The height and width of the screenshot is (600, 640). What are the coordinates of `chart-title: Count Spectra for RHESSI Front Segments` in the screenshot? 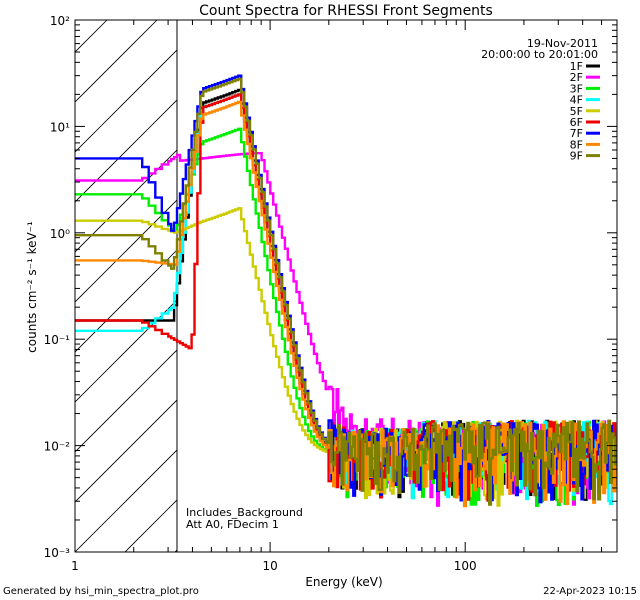 It's located at (346, 11).